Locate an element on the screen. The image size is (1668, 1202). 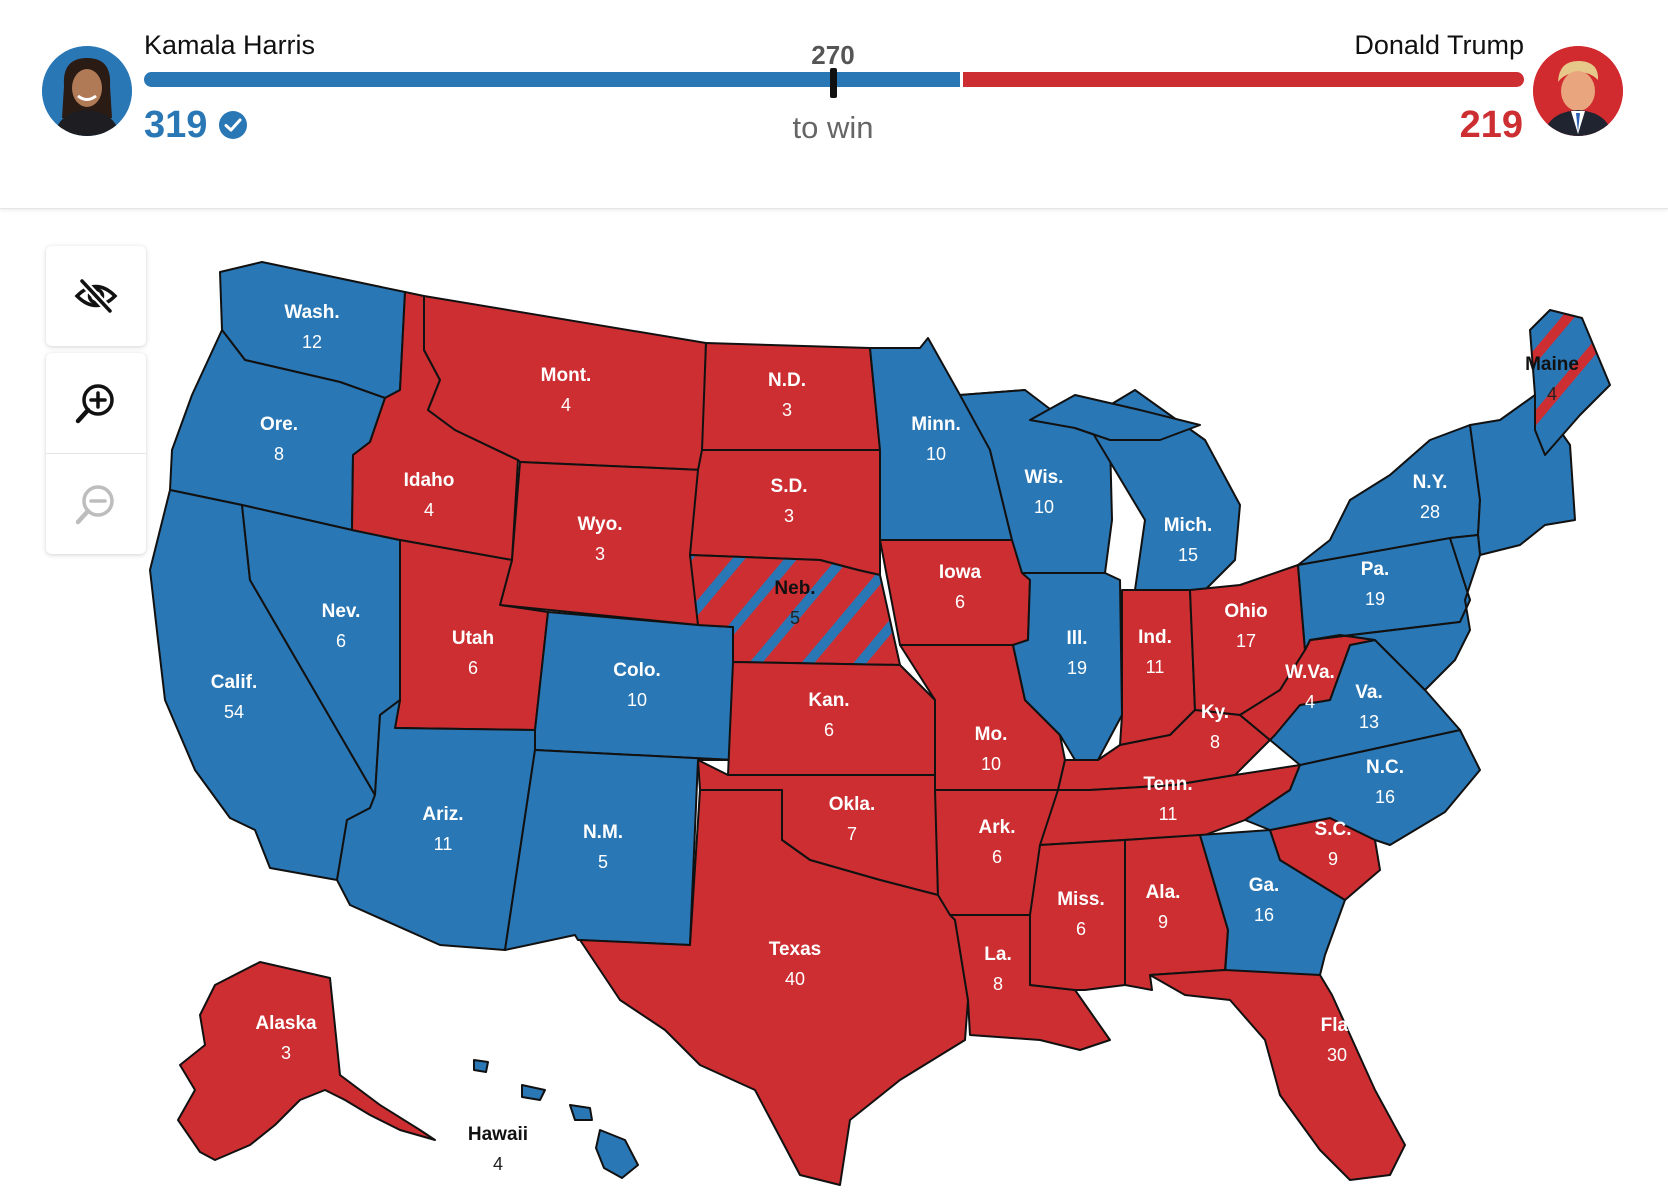
state-name-az: Ariz. is located at coordinates (442, 814).